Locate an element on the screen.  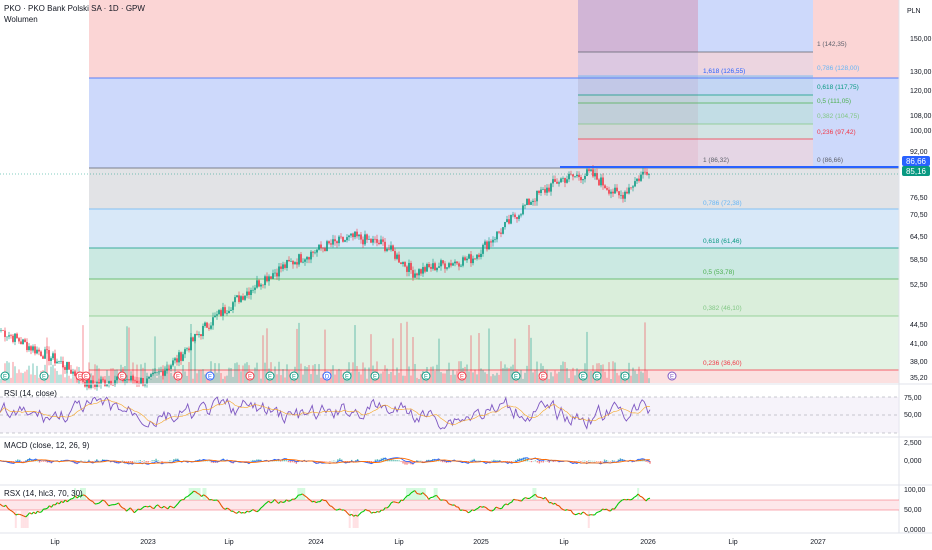
macd-pane is located at coordinates (325, 461).